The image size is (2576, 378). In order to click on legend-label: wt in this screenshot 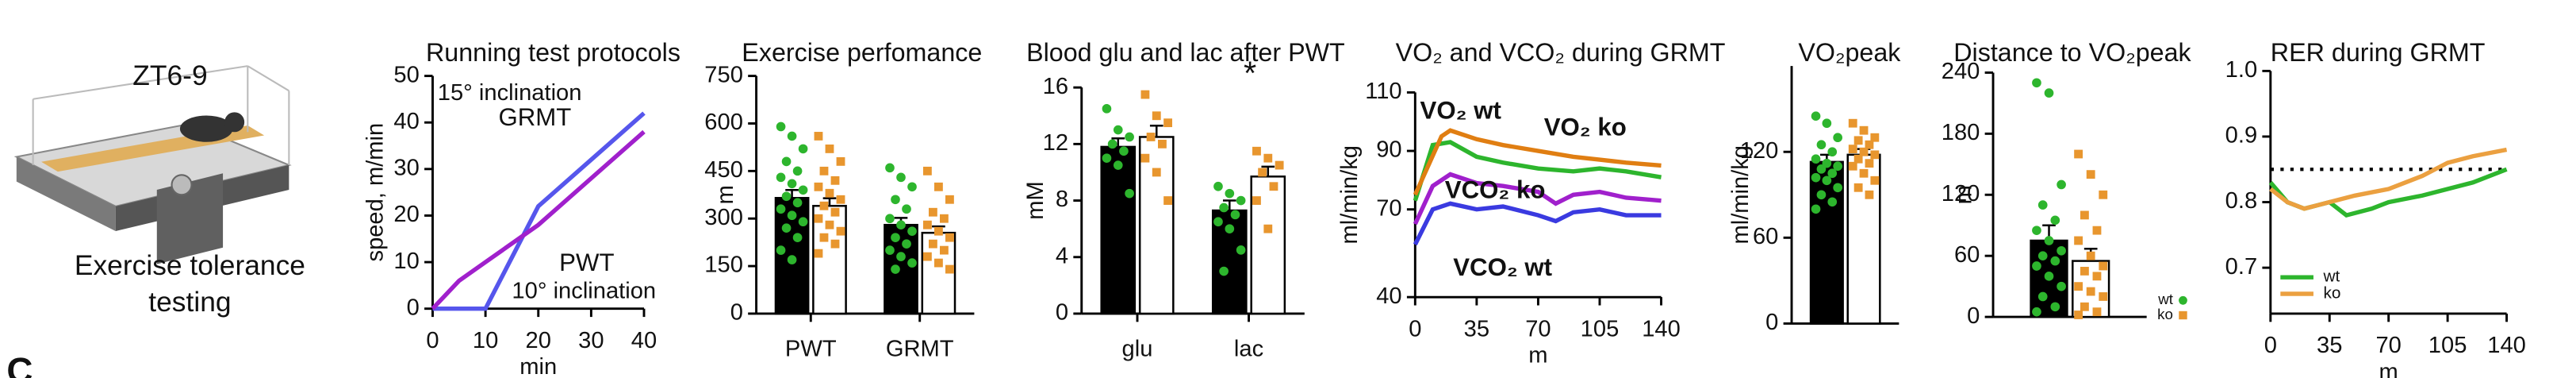, I will do `click(2331, 277)`.